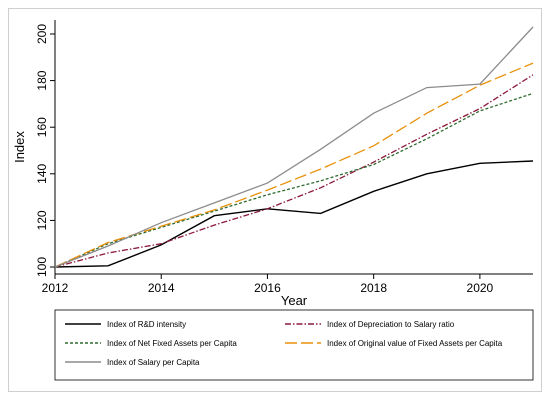 Image resolution: width=550 pixels, height=400 pixels. What do you see at coordinates (267, 288) in the screenshot?
I see `x-tick-label: 2016` at bounding box center [267, 288].